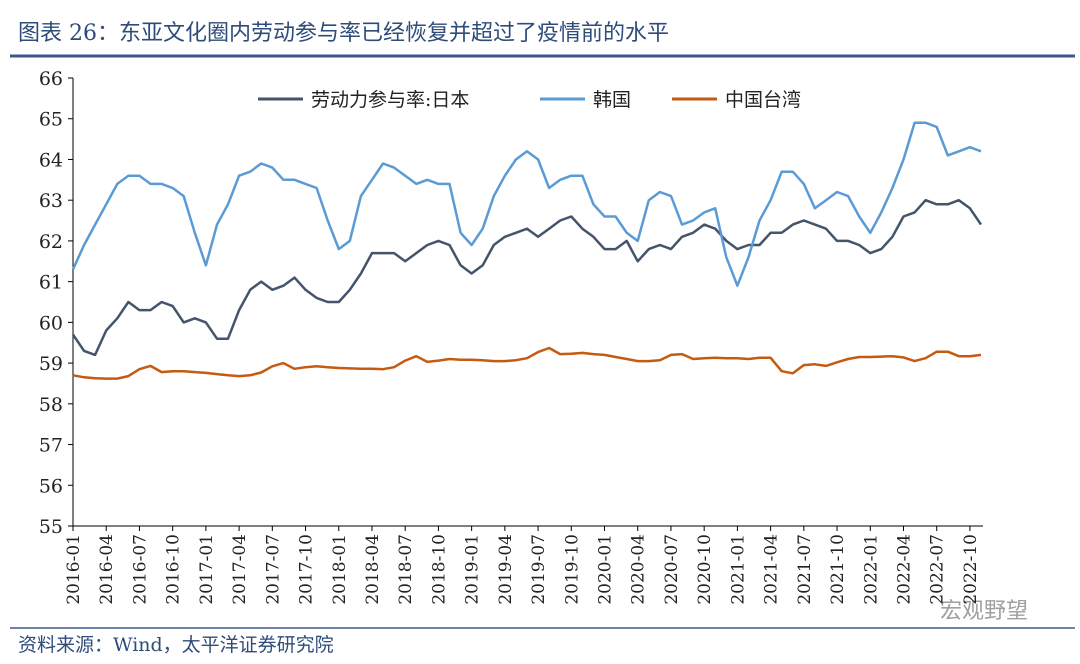 This screenshot has width=1080, height=664. Describe the element at coordinates (606, 569) in the screenshot. I see `x-tick-label: 2020-01` at that location.